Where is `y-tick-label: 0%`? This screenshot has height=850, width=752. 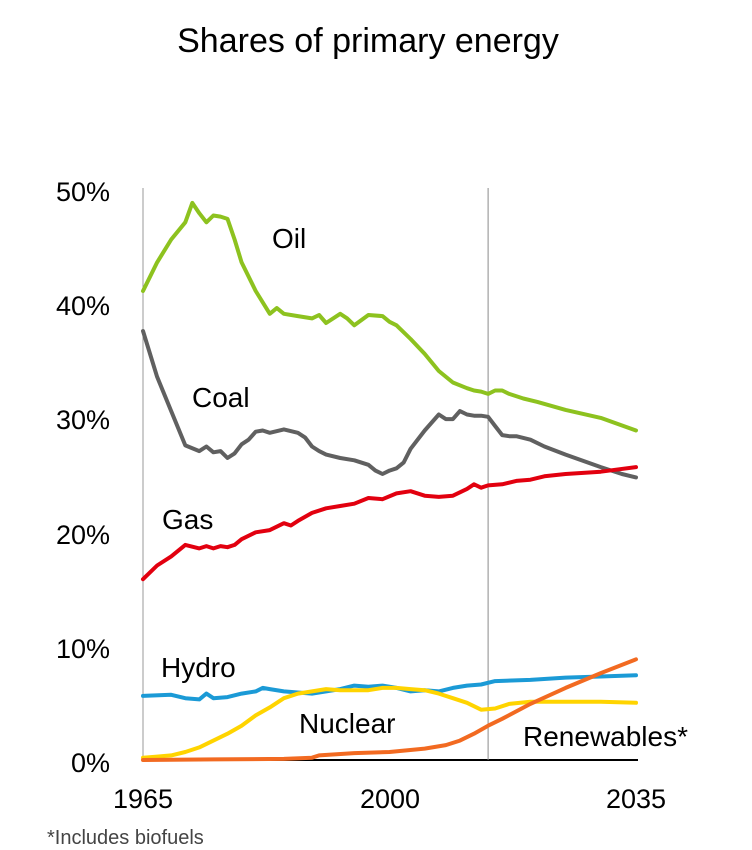
y-tick-label: 0% is located at coordinates (90, 763).